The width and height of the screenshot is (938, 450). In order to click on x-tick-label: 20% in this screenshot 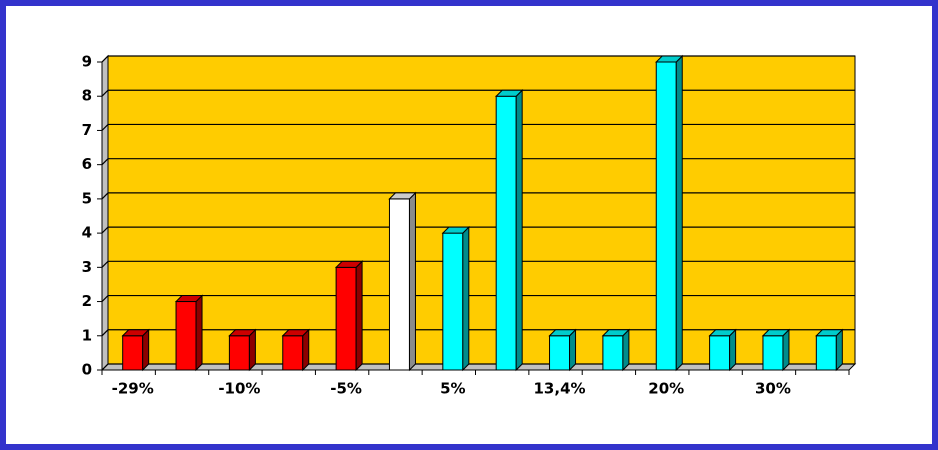, I will do `click(666, 389)`.